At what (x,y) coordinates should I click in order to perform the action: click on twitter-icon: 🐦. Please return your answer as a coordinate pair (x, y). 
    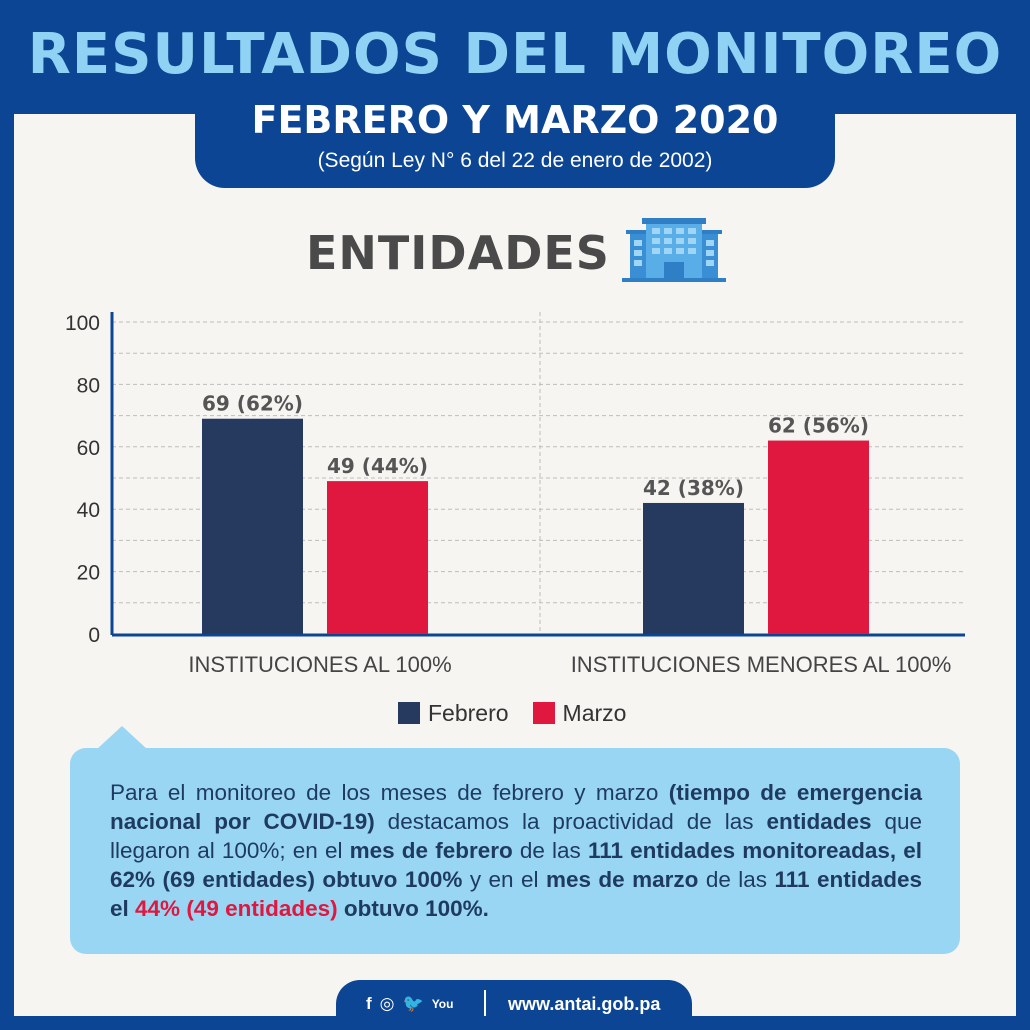
    Looking at the image, I should click on (413, 1003).